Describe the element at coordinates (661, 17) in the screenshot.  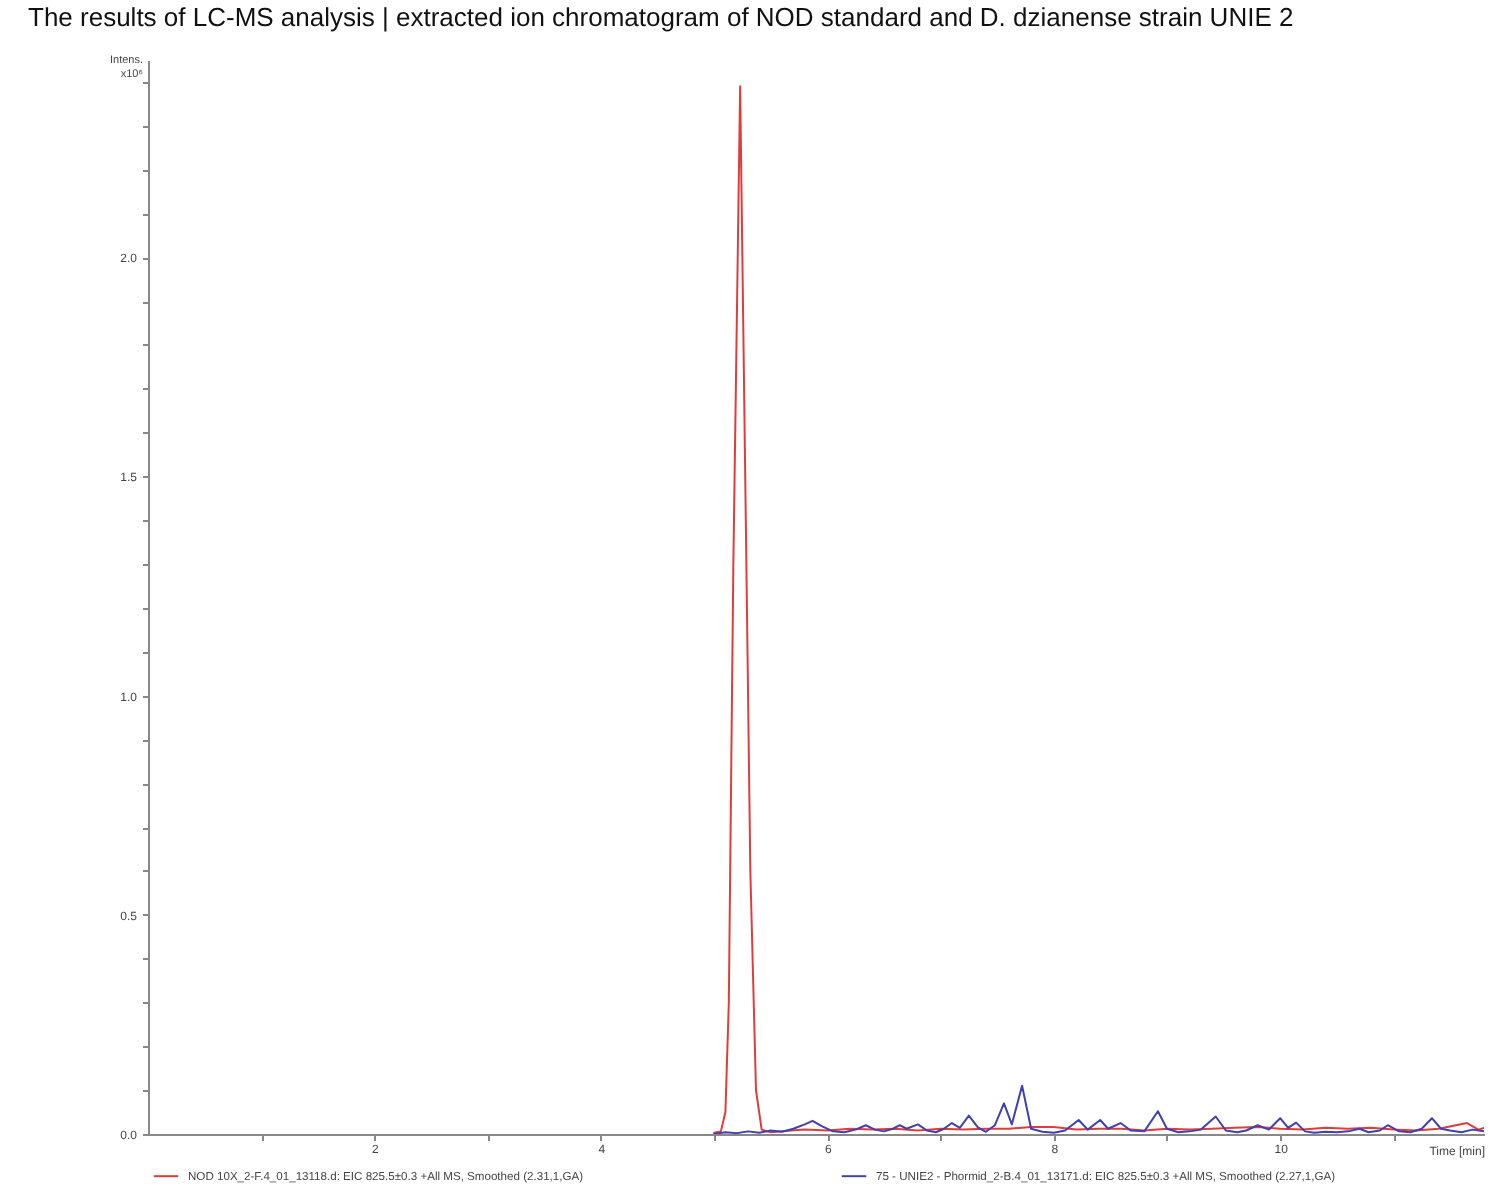
I see `chart-title: The results of LC-MS analysis | extracted ion chromatogram of NOD standard and D. dzianense strain UNIE 2` at that location.